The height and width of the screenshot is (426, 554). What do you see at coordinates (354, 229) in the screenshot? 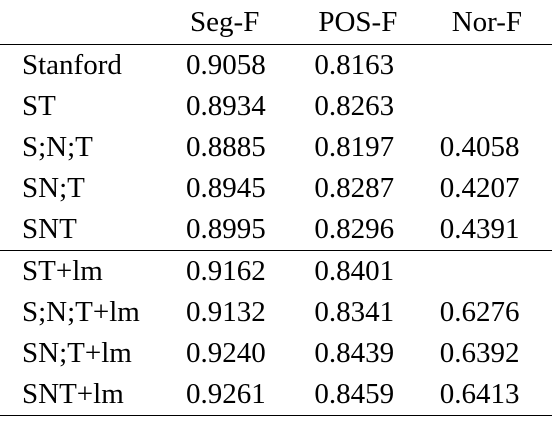
I see `pos-f-value: 0.8296` at bounding box center [354, 229].